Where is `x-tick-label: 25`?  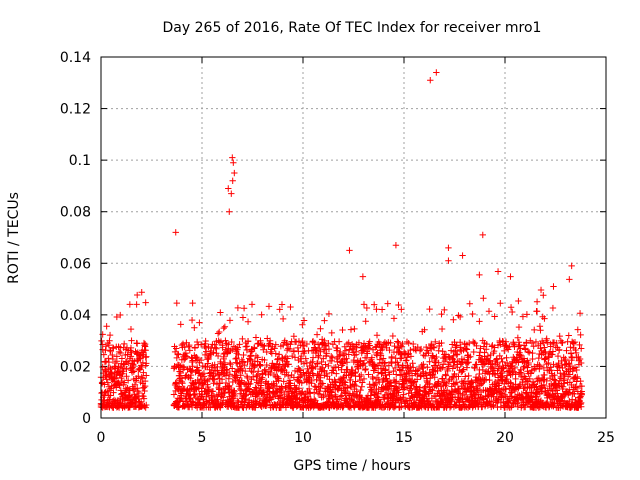 x-tick-label: 25 is located at coordinates (606, 438).